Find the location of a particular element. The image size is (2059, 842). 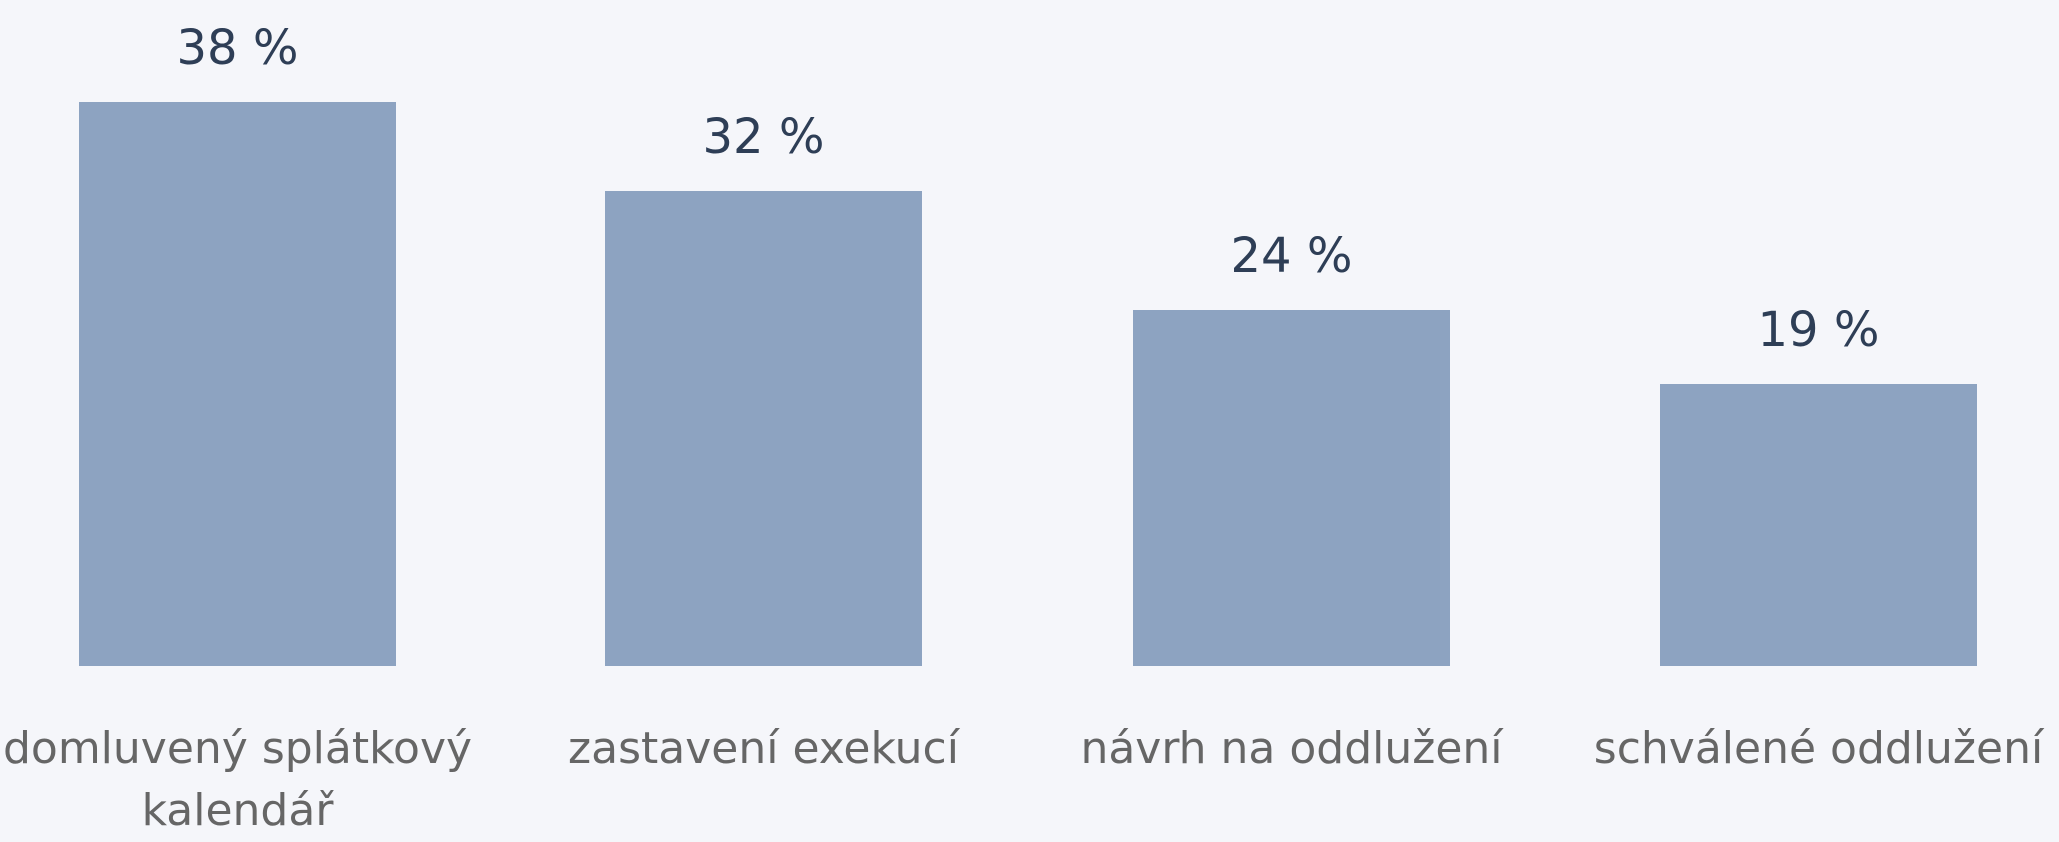

category-label: domluvený splátkový kalendář is located at coordinates (244, 780).